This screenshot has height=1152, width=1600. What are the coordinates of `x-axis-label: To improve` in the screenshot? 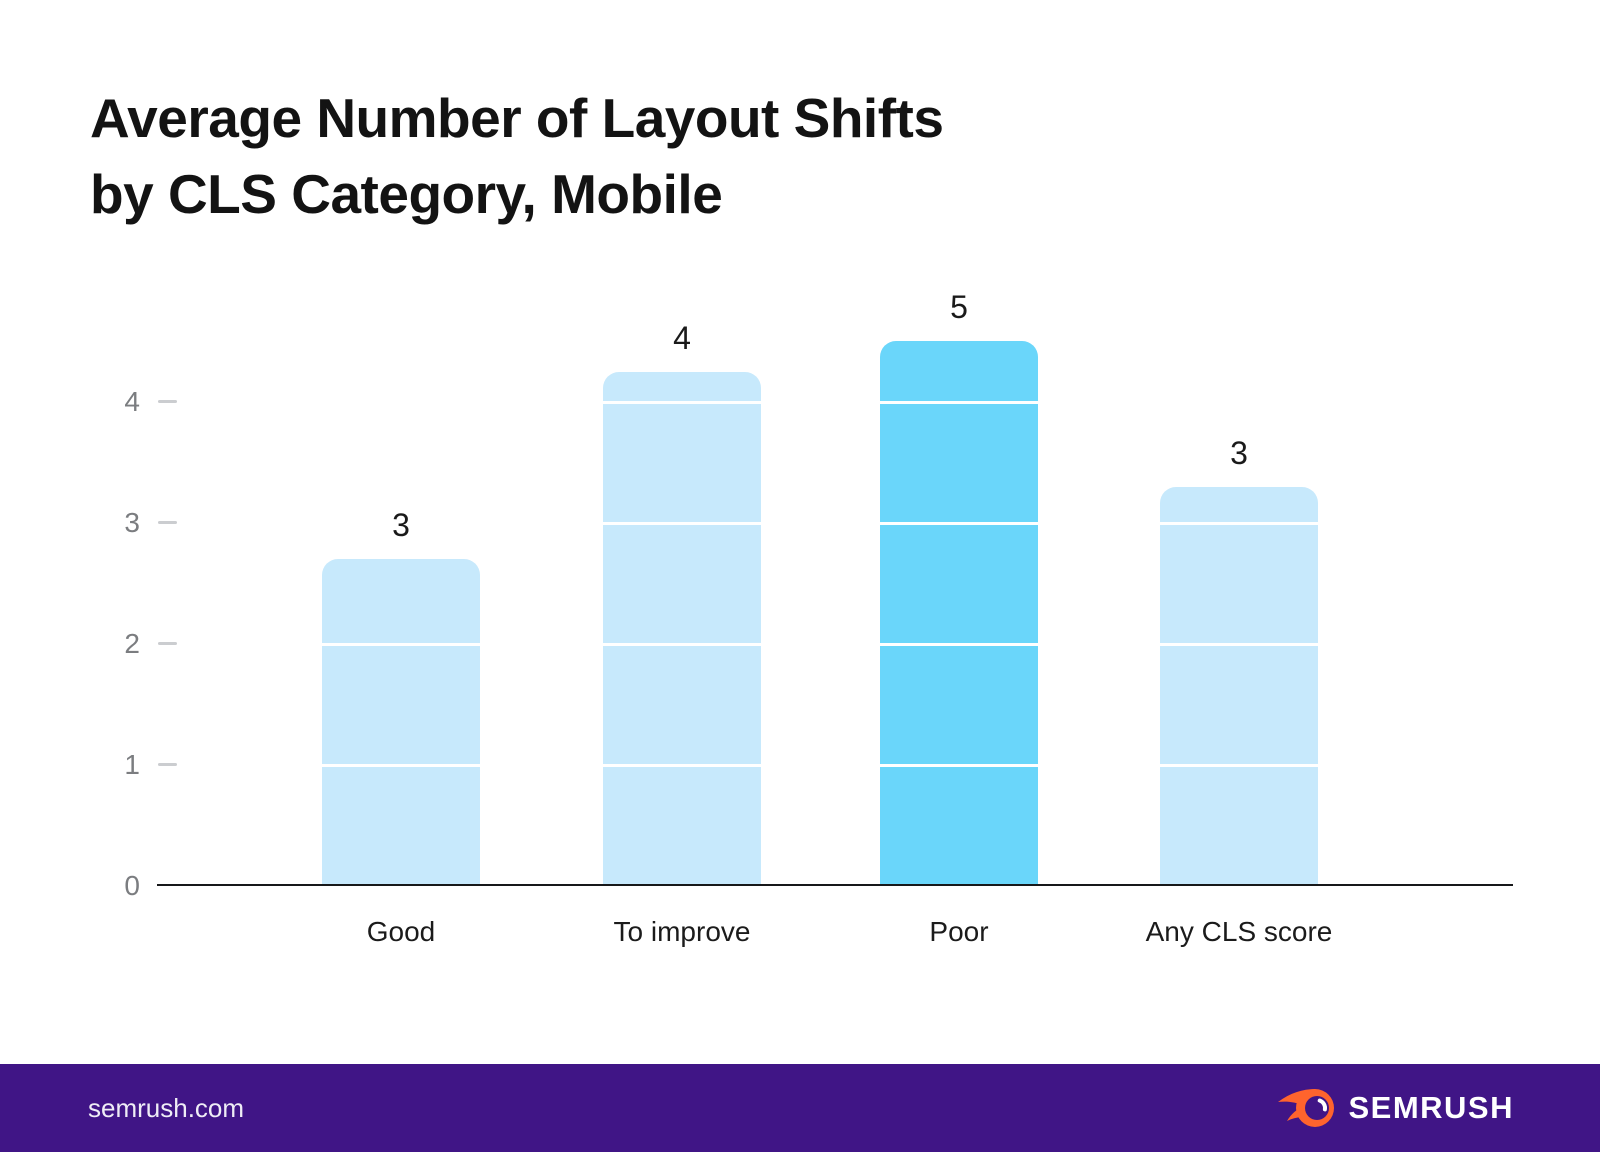 It's located at (682, 931).